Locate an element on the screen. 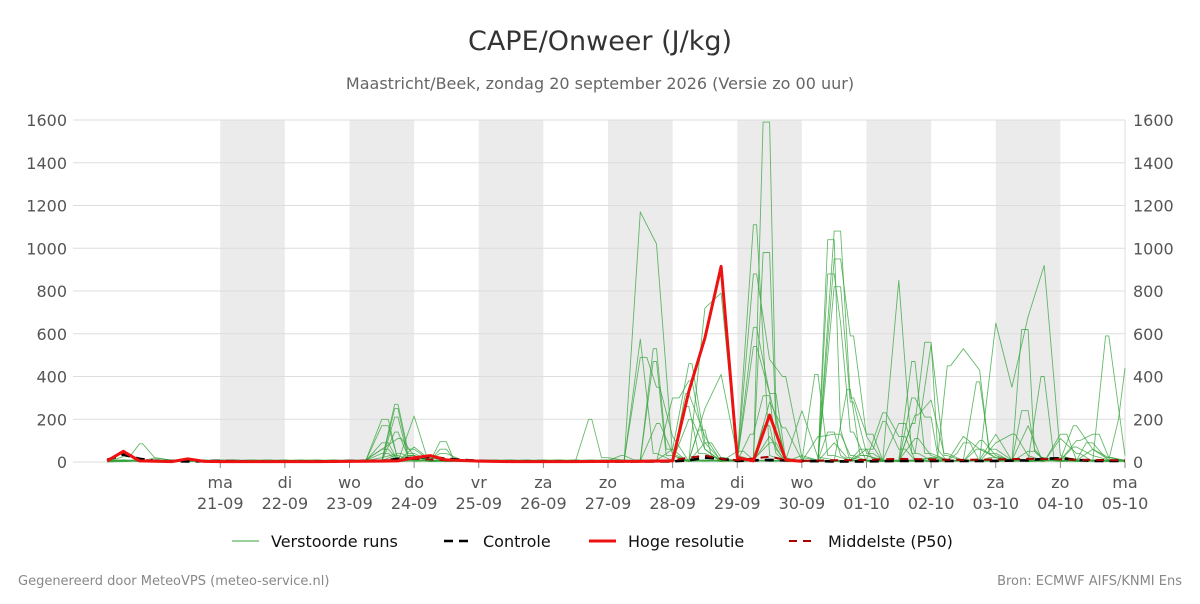 The height and width of the screenshot is (604, 1200). y-tick-label-right: 1400 is located at coordinates (1153, 163).